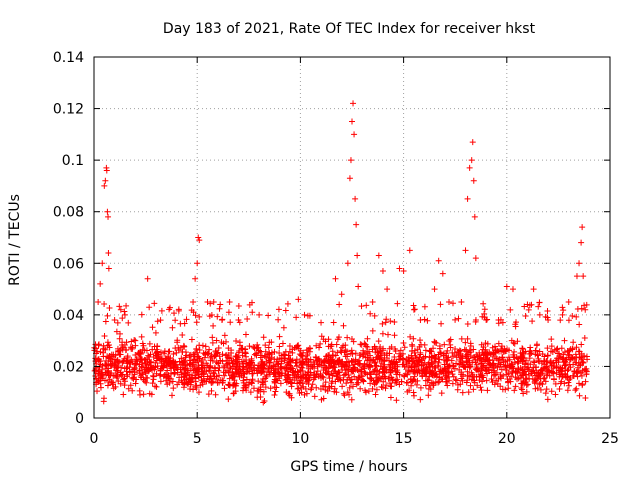  What do you see at coordinates (94, 439) in the screenshot?
I see `x-tick-label: 0` at bounding box center [94, 439].